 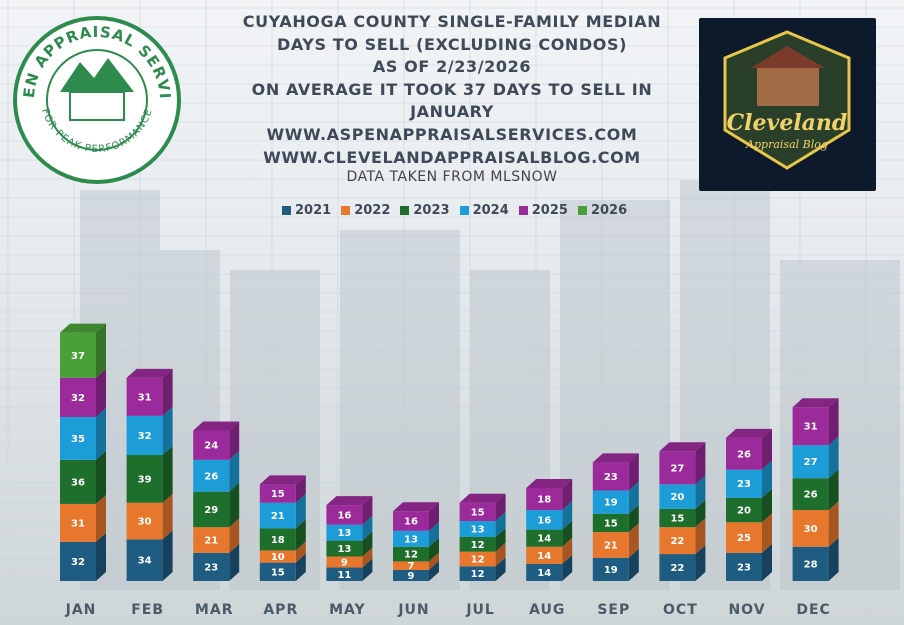 I want to click on bar-value-label: 26, so click(x=211, y=476).